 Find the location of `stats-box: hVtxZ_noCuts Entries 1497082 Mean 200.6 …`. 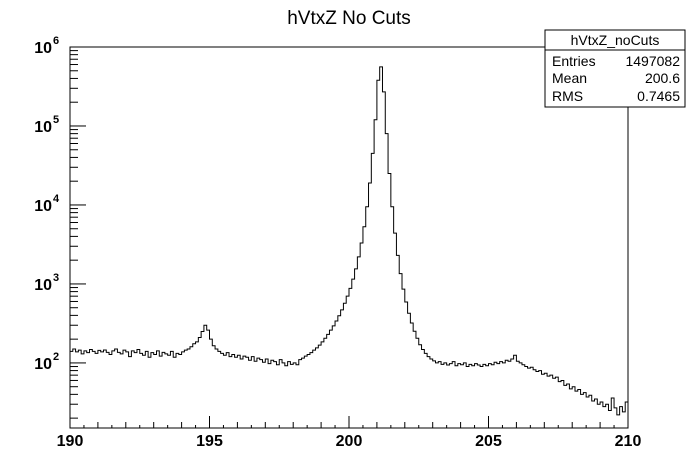

stats-box: hVtxZ_noCuts Entries 1497082 Mean 200.6 … is located at coordinates (615, 68).